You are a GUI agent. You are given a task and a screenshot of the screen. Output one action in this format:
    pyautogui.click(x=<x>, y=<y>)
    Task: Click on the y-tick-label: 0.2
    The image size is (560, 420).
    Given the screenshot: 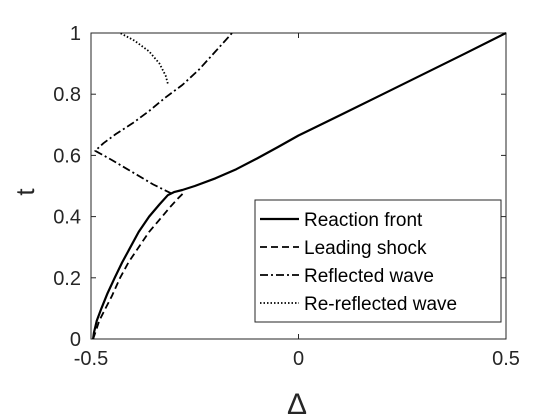 What is the action you would take?
    pyautogui.click(x=67, y=279)
    